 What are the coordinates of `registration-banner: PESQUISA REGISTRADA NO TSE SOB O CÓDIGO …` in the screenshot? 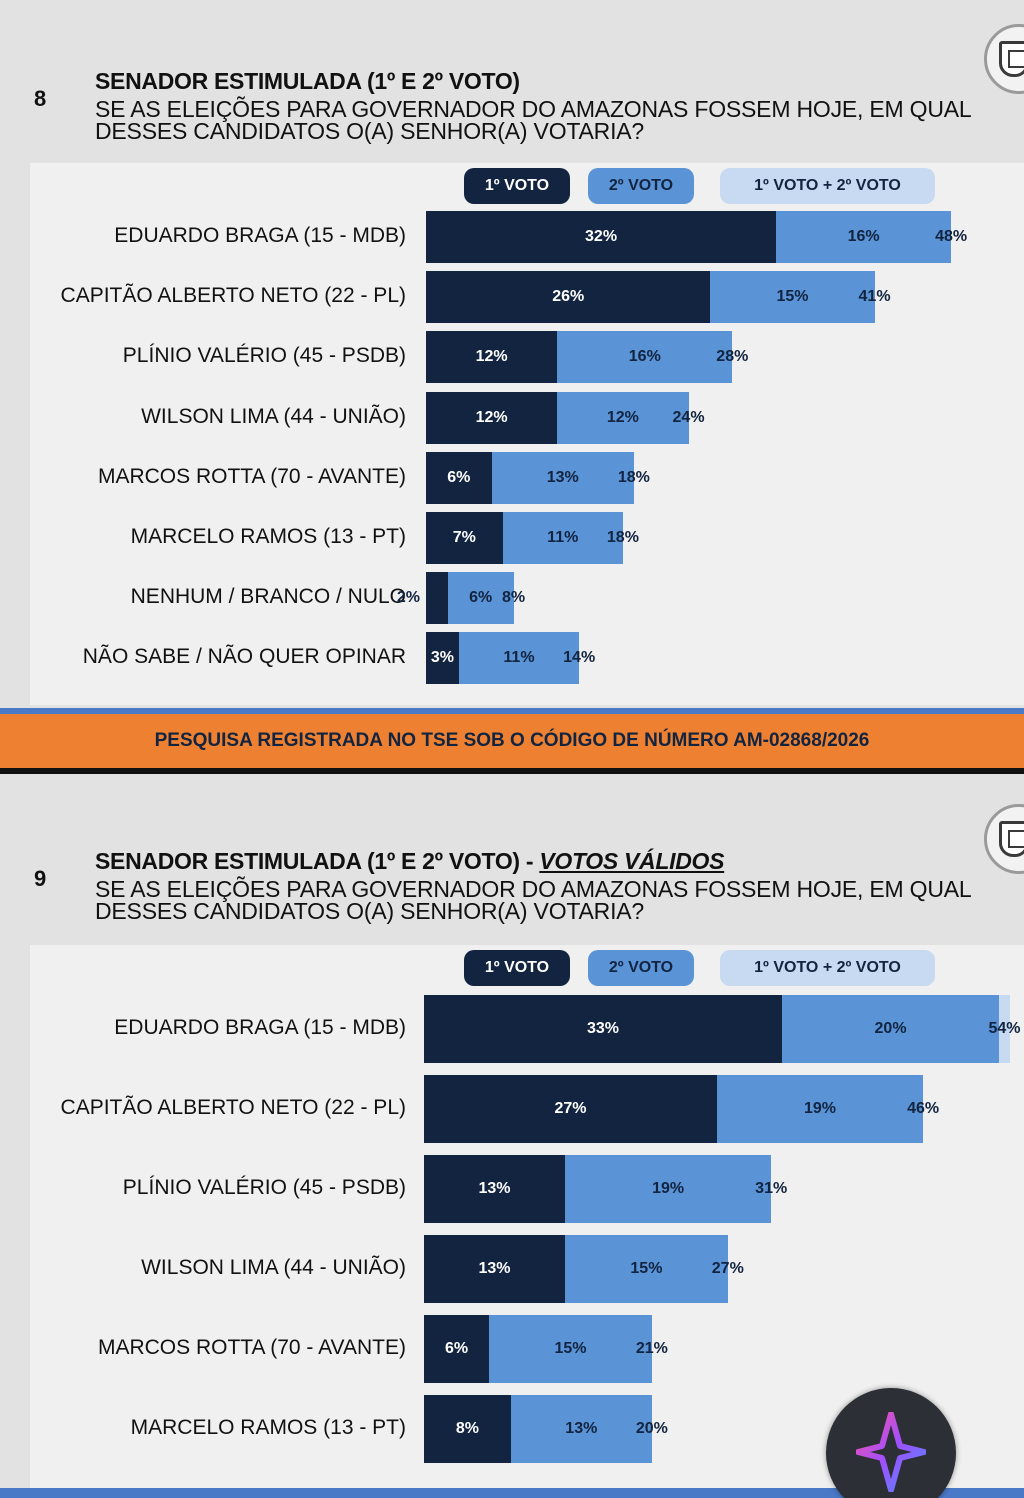 It's located at (512, 741).